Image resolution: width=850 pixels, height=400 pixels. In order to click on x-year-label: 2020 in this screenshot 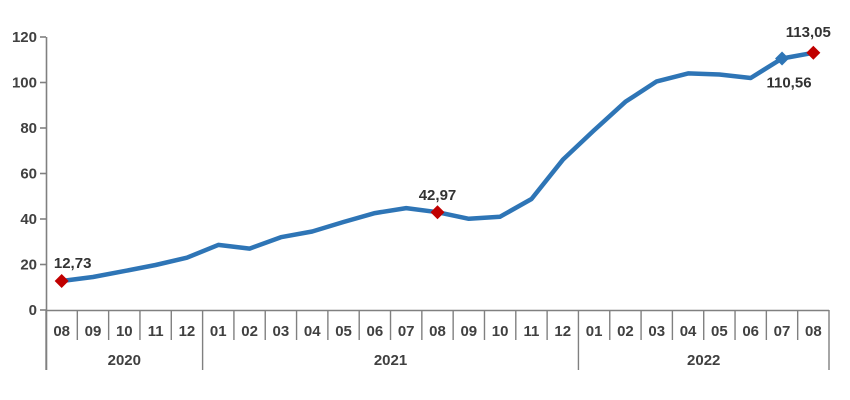, I will do `click(124, 360)`.